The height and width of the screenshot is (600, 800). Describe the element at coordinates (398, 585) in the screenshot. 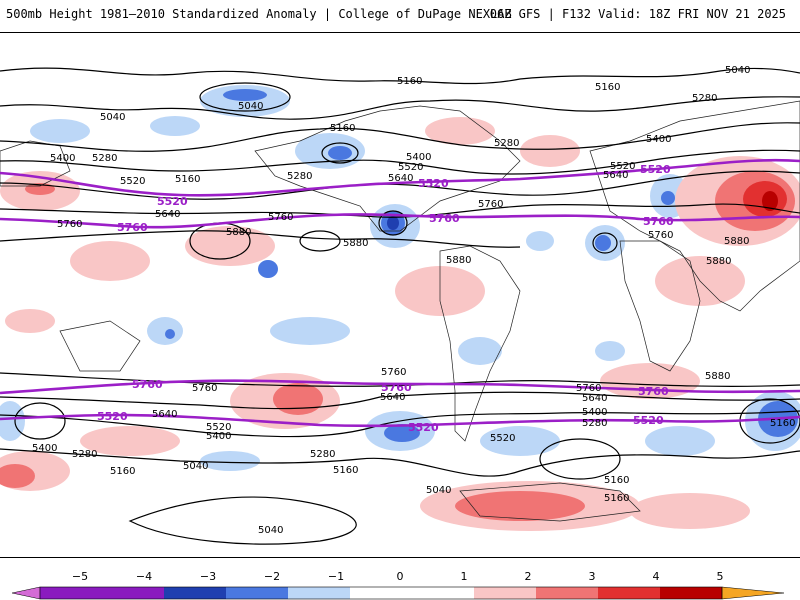

I see `colorbar-legend: −5 −4 −3 −2 −1 0 1 2 3 4 5` at that location.